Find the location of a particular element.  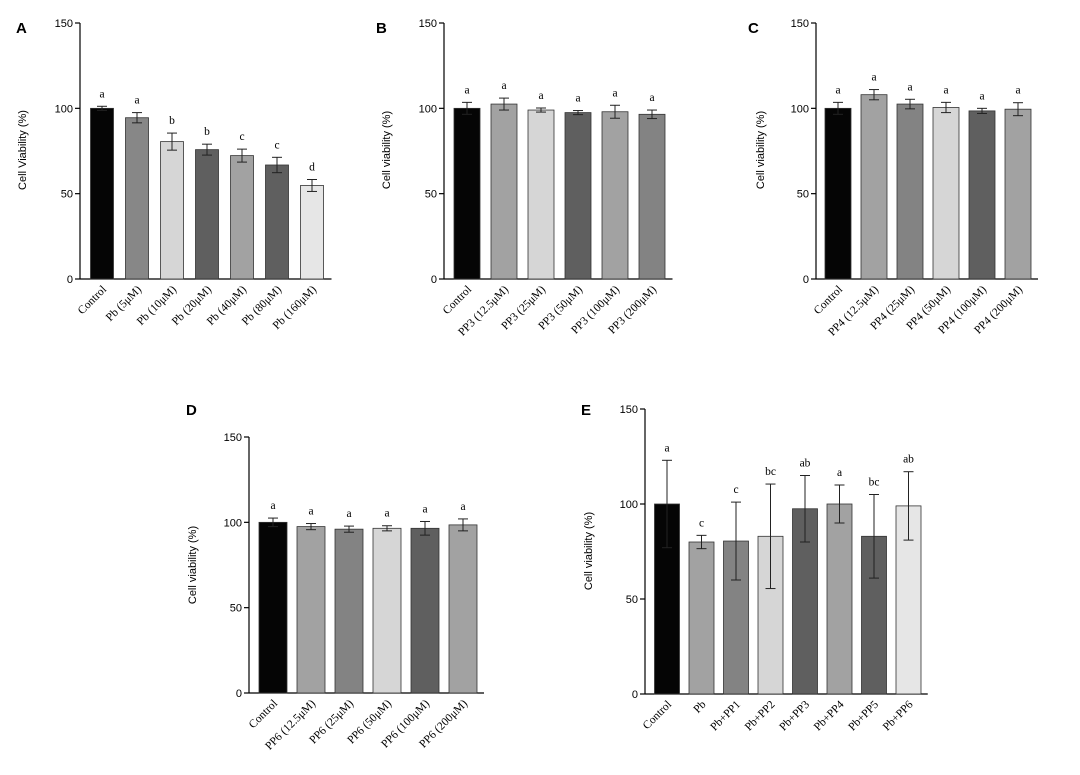

panel-b-ylabel: Cell viability (%) is located at coordinates (387, 150).